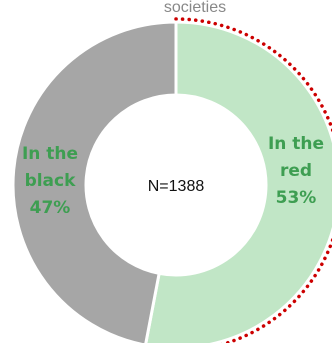  I want to click on chart-title: societies, so click(195, 8).